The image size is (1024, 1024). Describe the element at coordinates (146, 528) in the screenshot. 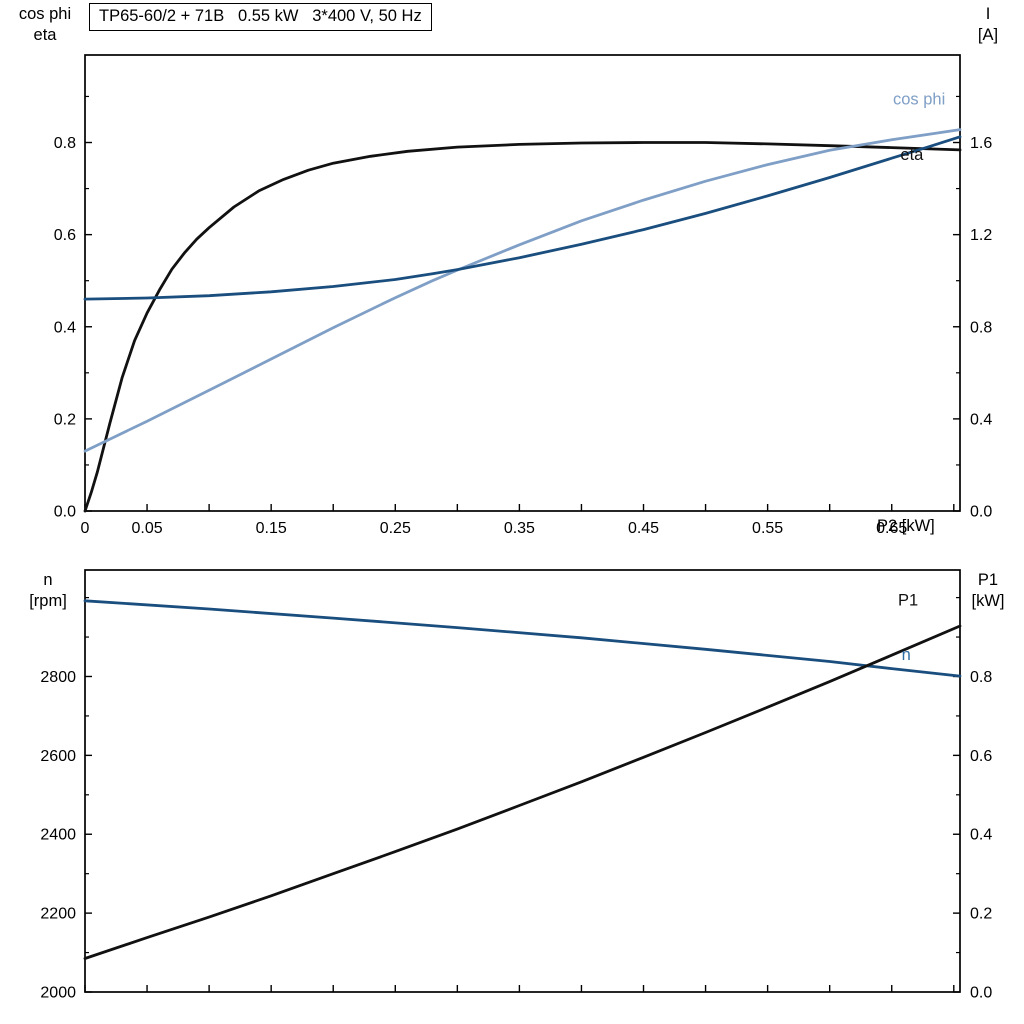

I see `x-tick-label: 0.05` at that location.